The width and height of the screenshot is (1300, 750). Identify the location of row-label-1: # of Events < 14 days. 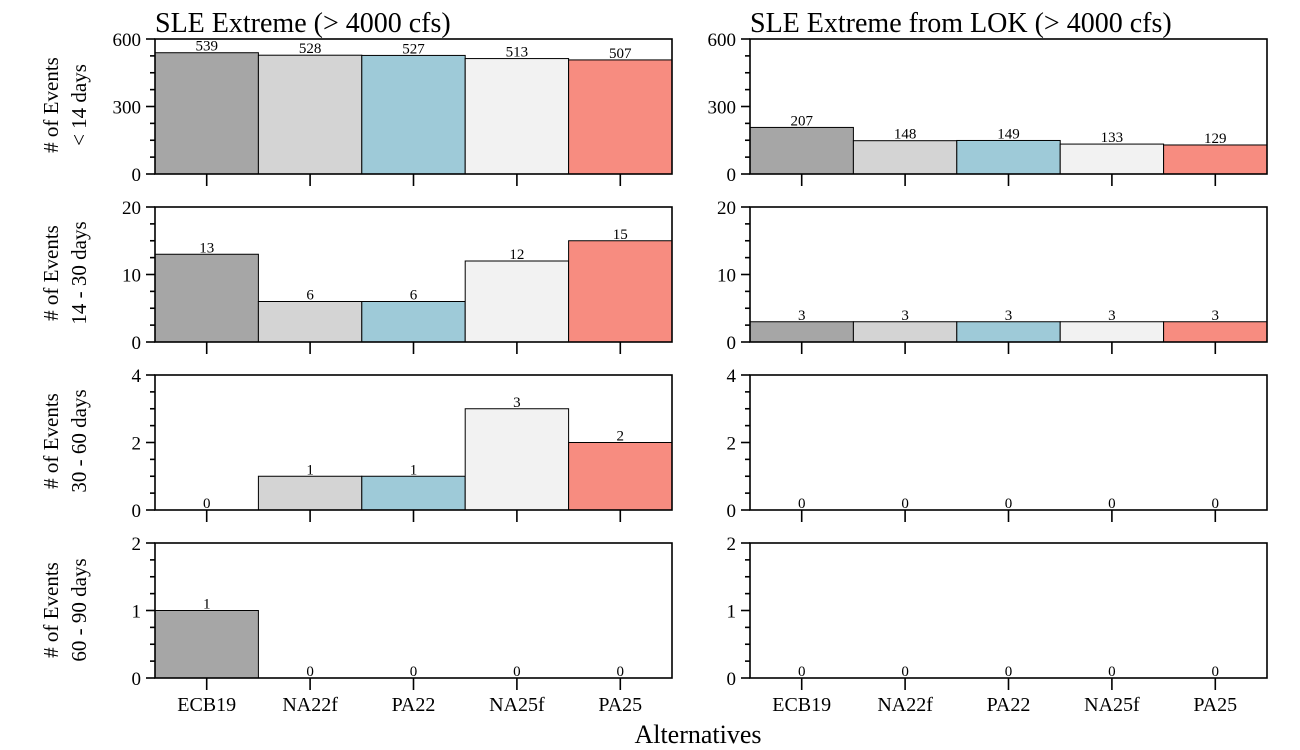
(65, 105).